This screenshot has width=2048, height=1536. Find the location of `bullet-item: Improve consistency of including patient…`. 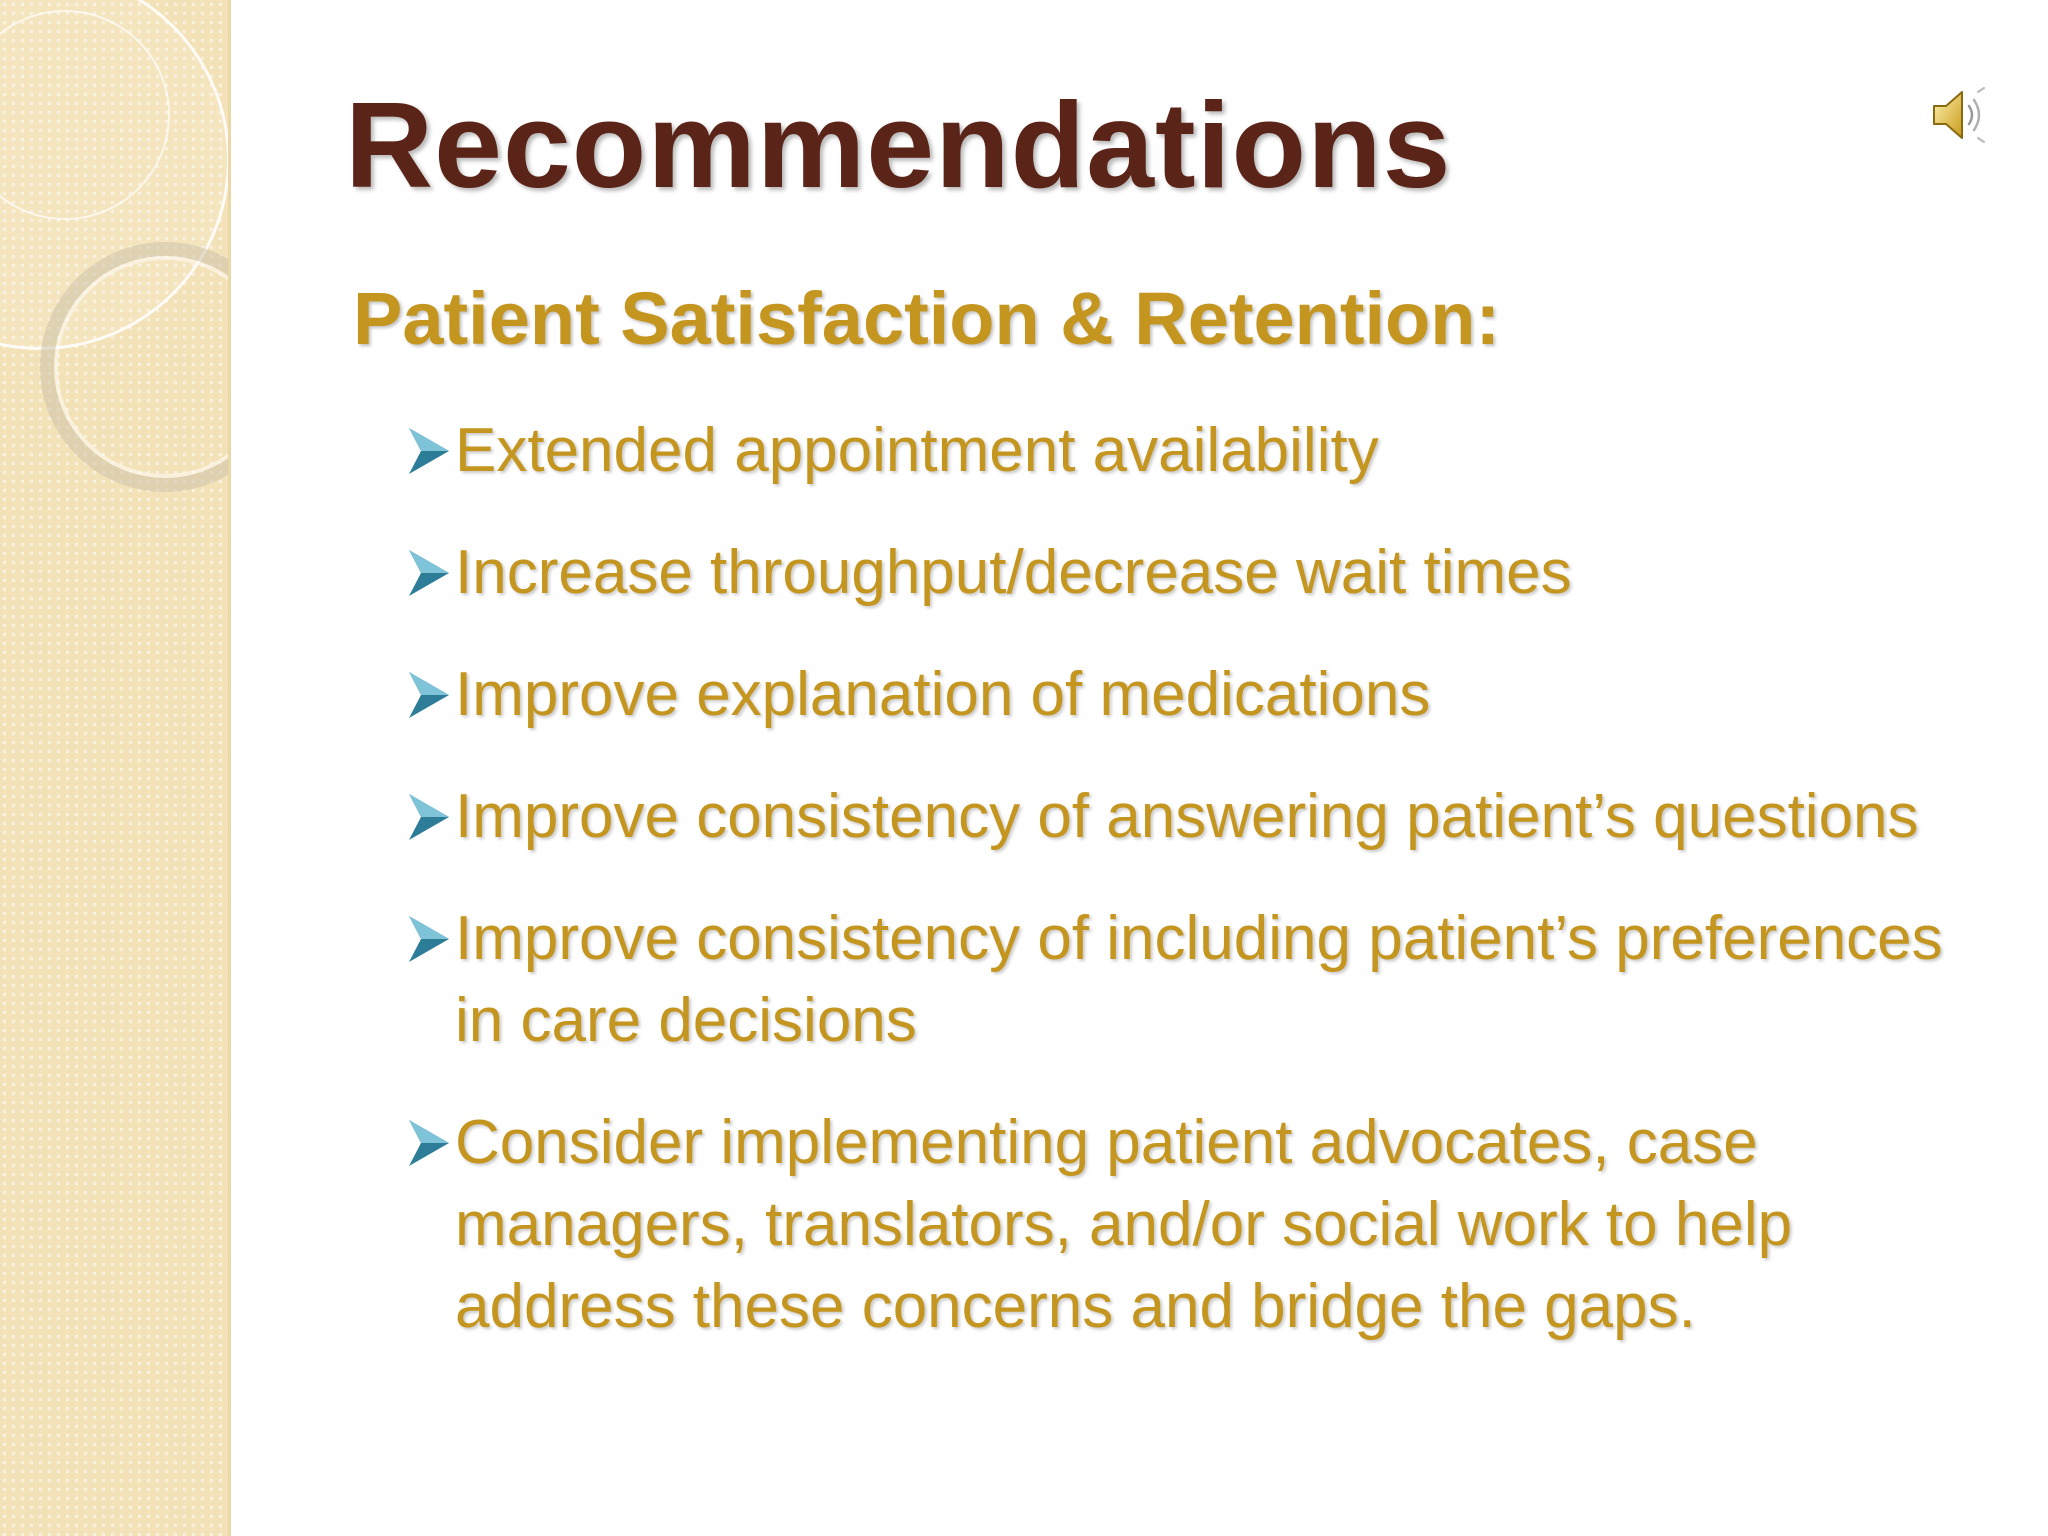

bullet-item: Improve consistency of including patient… is located at coordinates (1195, 980).